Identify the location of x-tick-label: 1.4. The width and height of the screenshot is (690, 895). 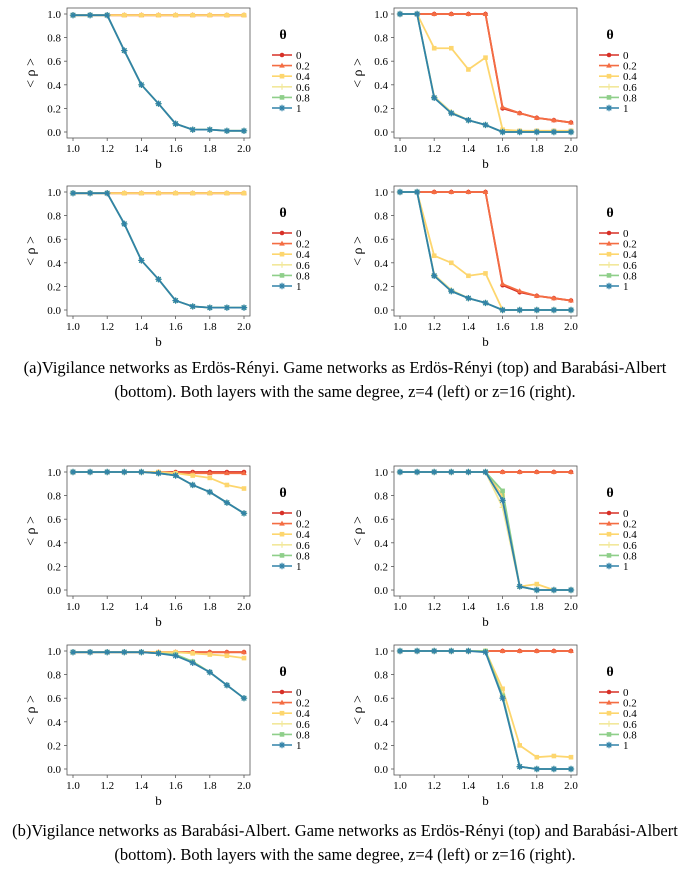
(142, 786).